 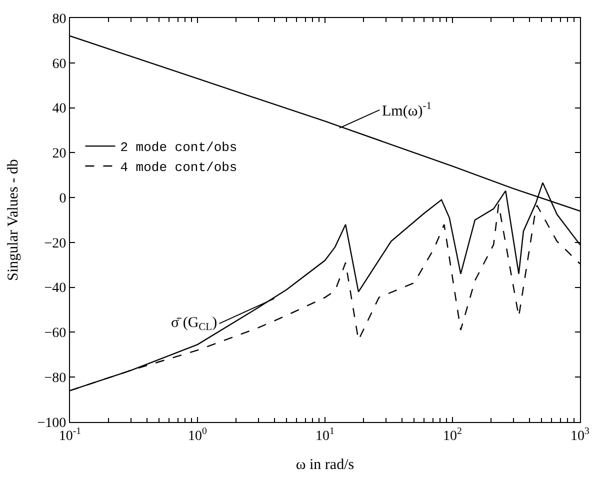 What do you see at coordinates (59, 154) in the screenshot?
I see `y-tick-label: 20` at bounding box center [59, 154].